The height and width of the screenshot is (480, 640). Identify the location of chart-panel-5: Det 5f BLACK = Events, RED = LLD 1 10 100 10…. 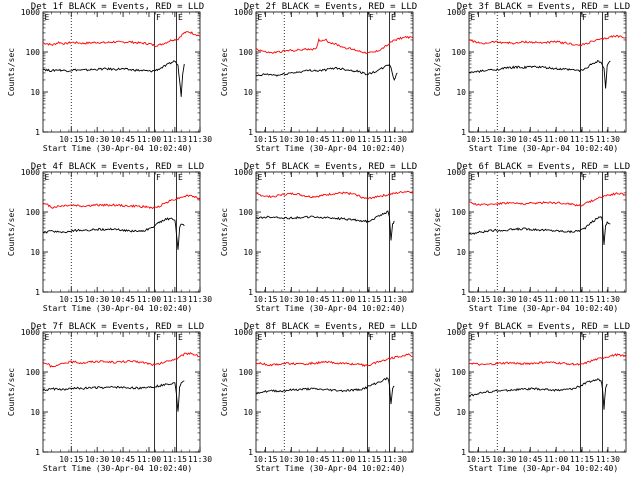
(318, 237).